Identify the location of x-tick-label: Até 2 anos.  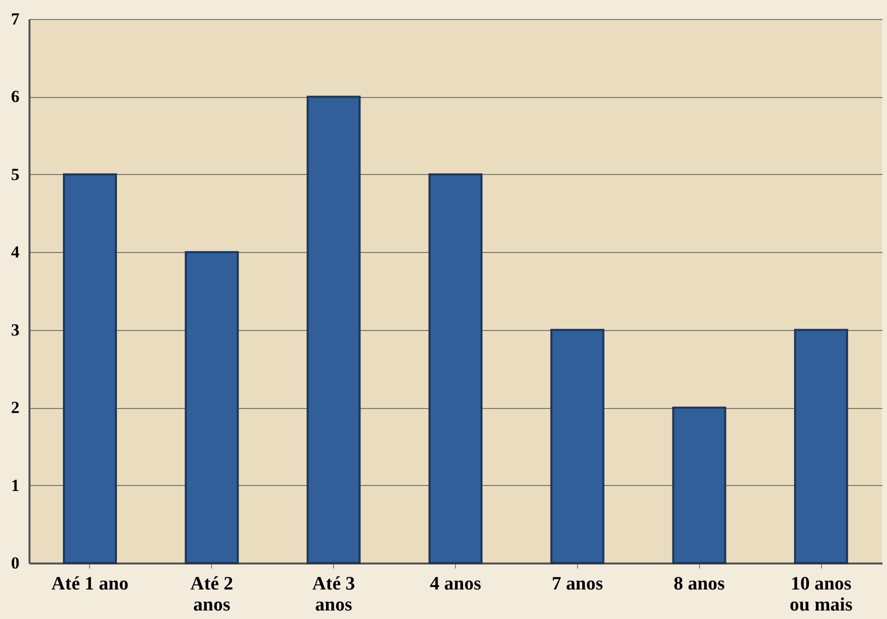
(212, 595).